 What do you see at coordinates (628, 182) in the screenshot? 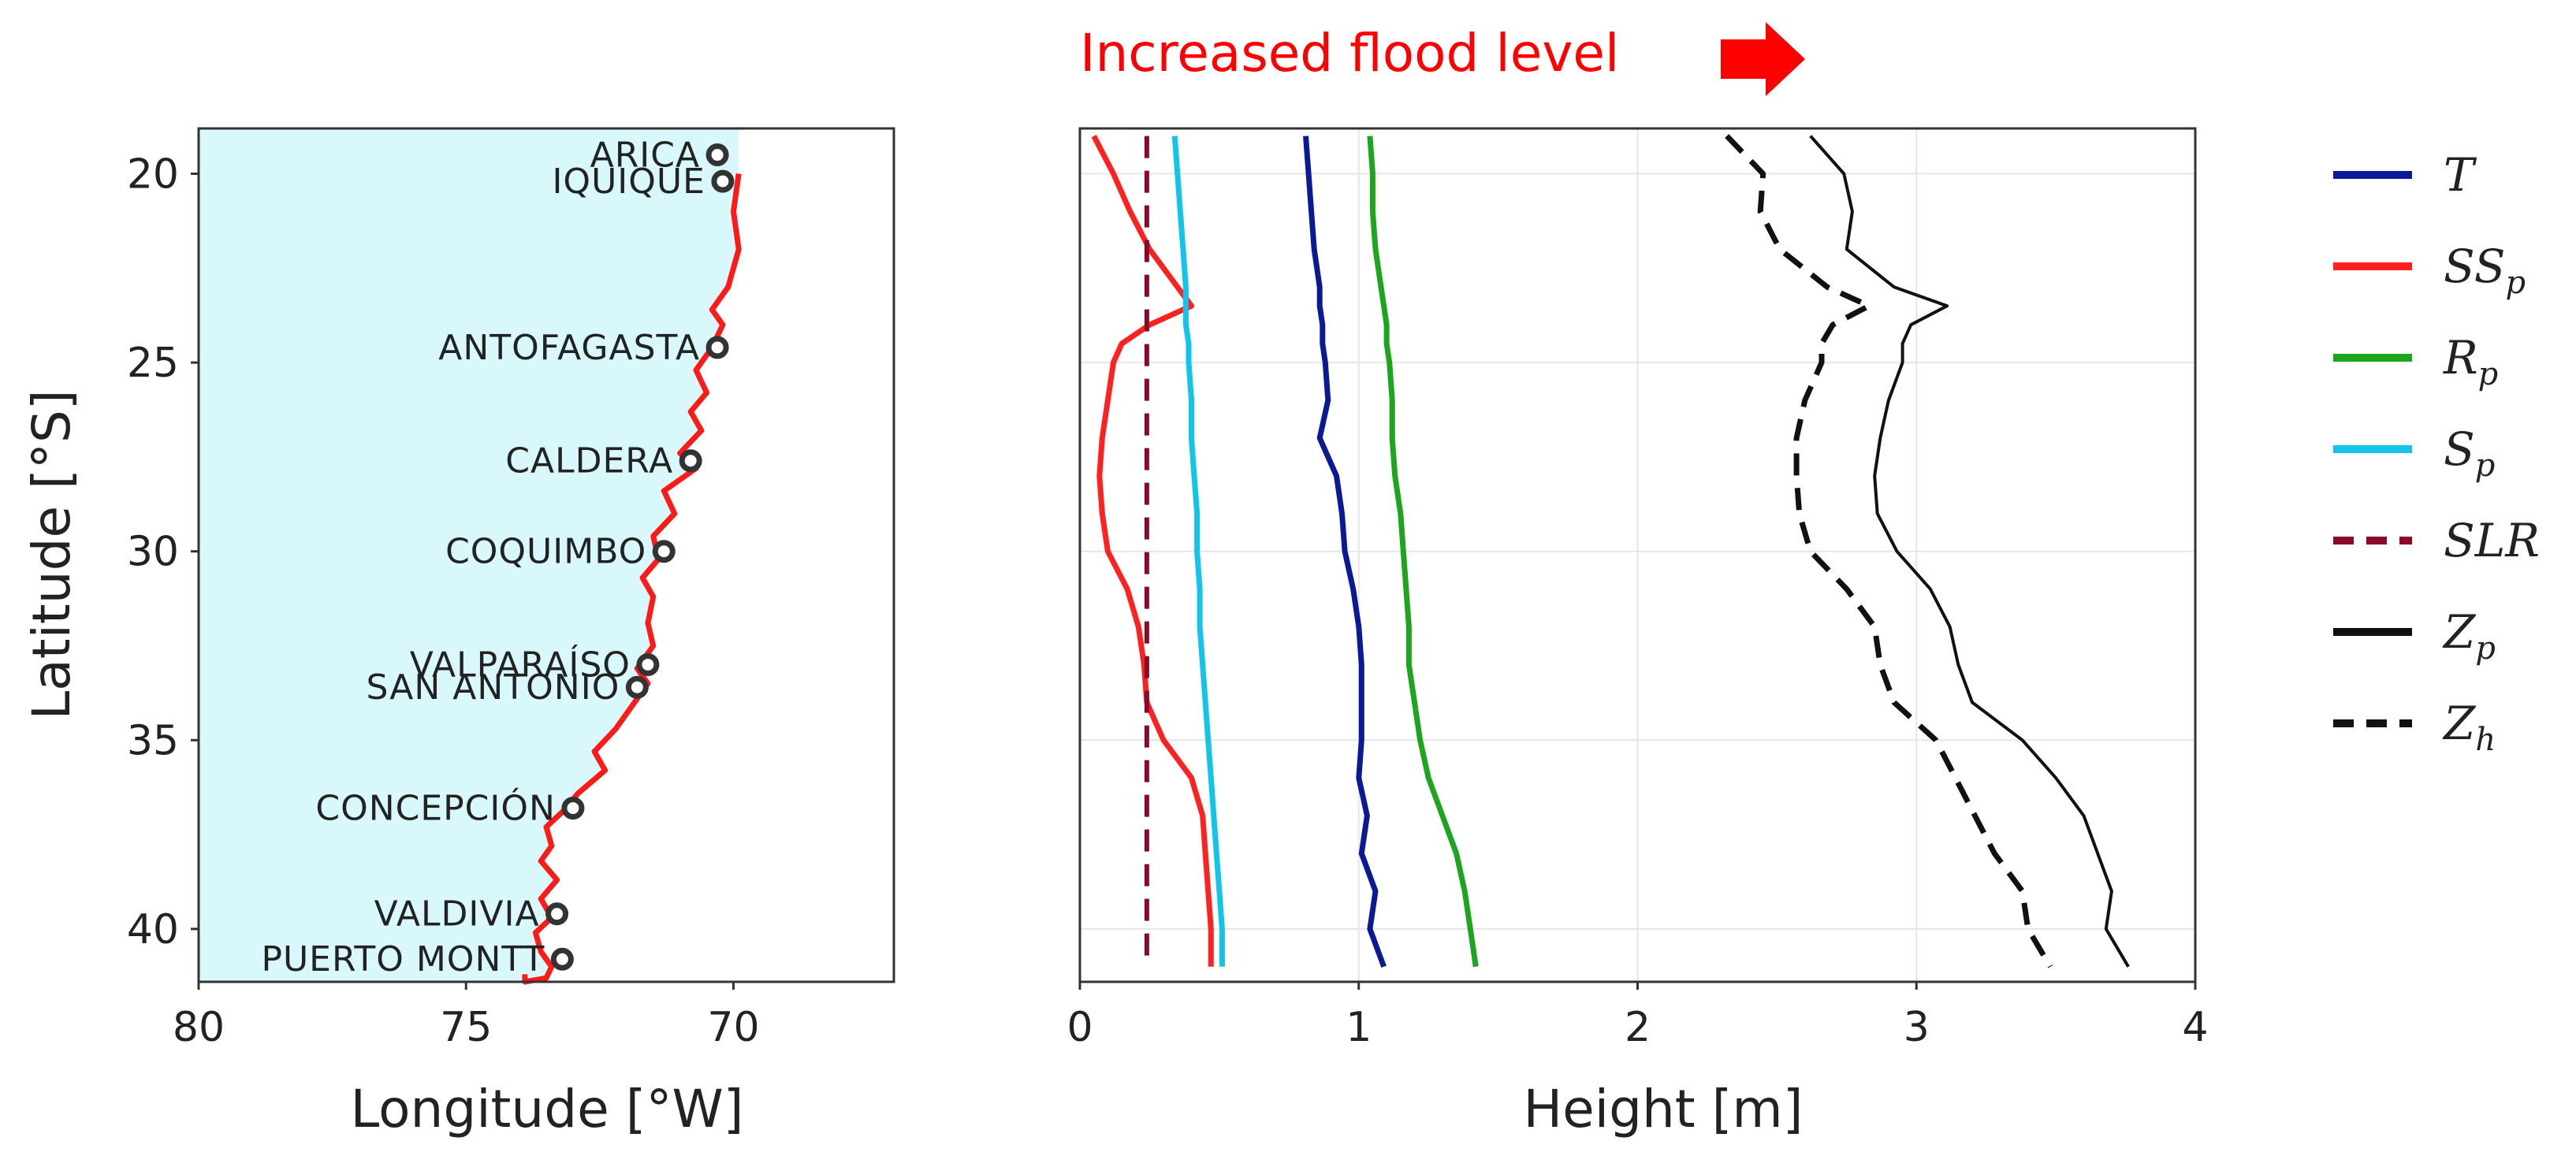
I see `city-label: IQUIQUE` at bounding box center [628, 182].